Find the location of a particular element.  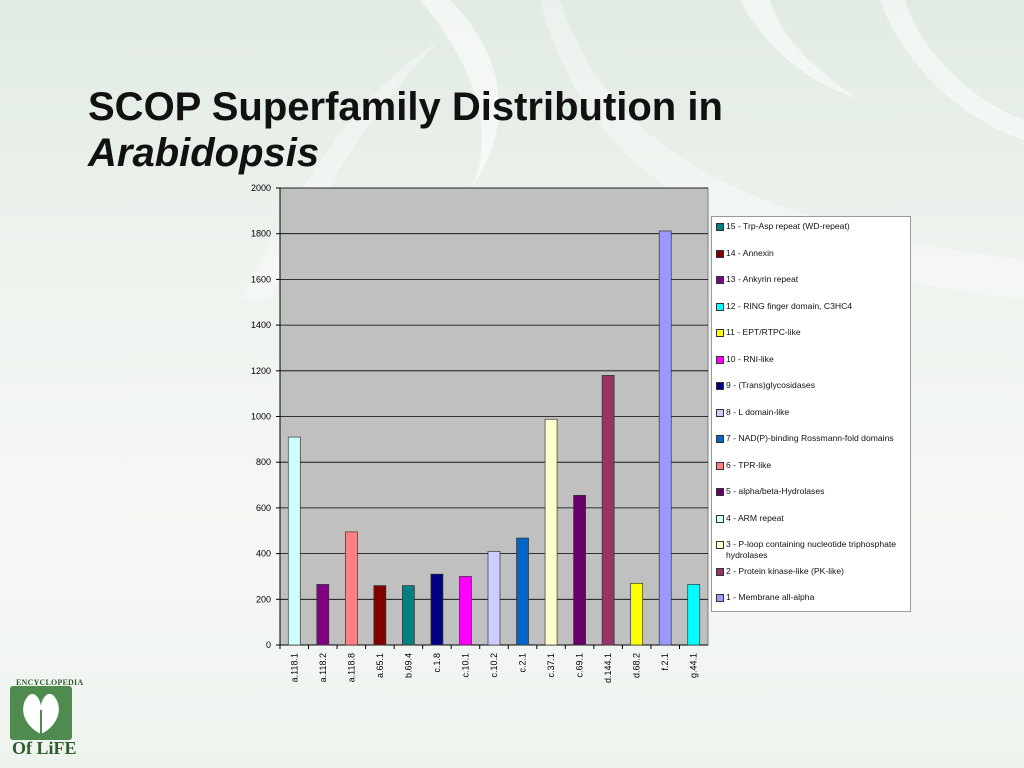

legend-label: 11 - EPT/RTPC-like is located at coordinates (763, 332).